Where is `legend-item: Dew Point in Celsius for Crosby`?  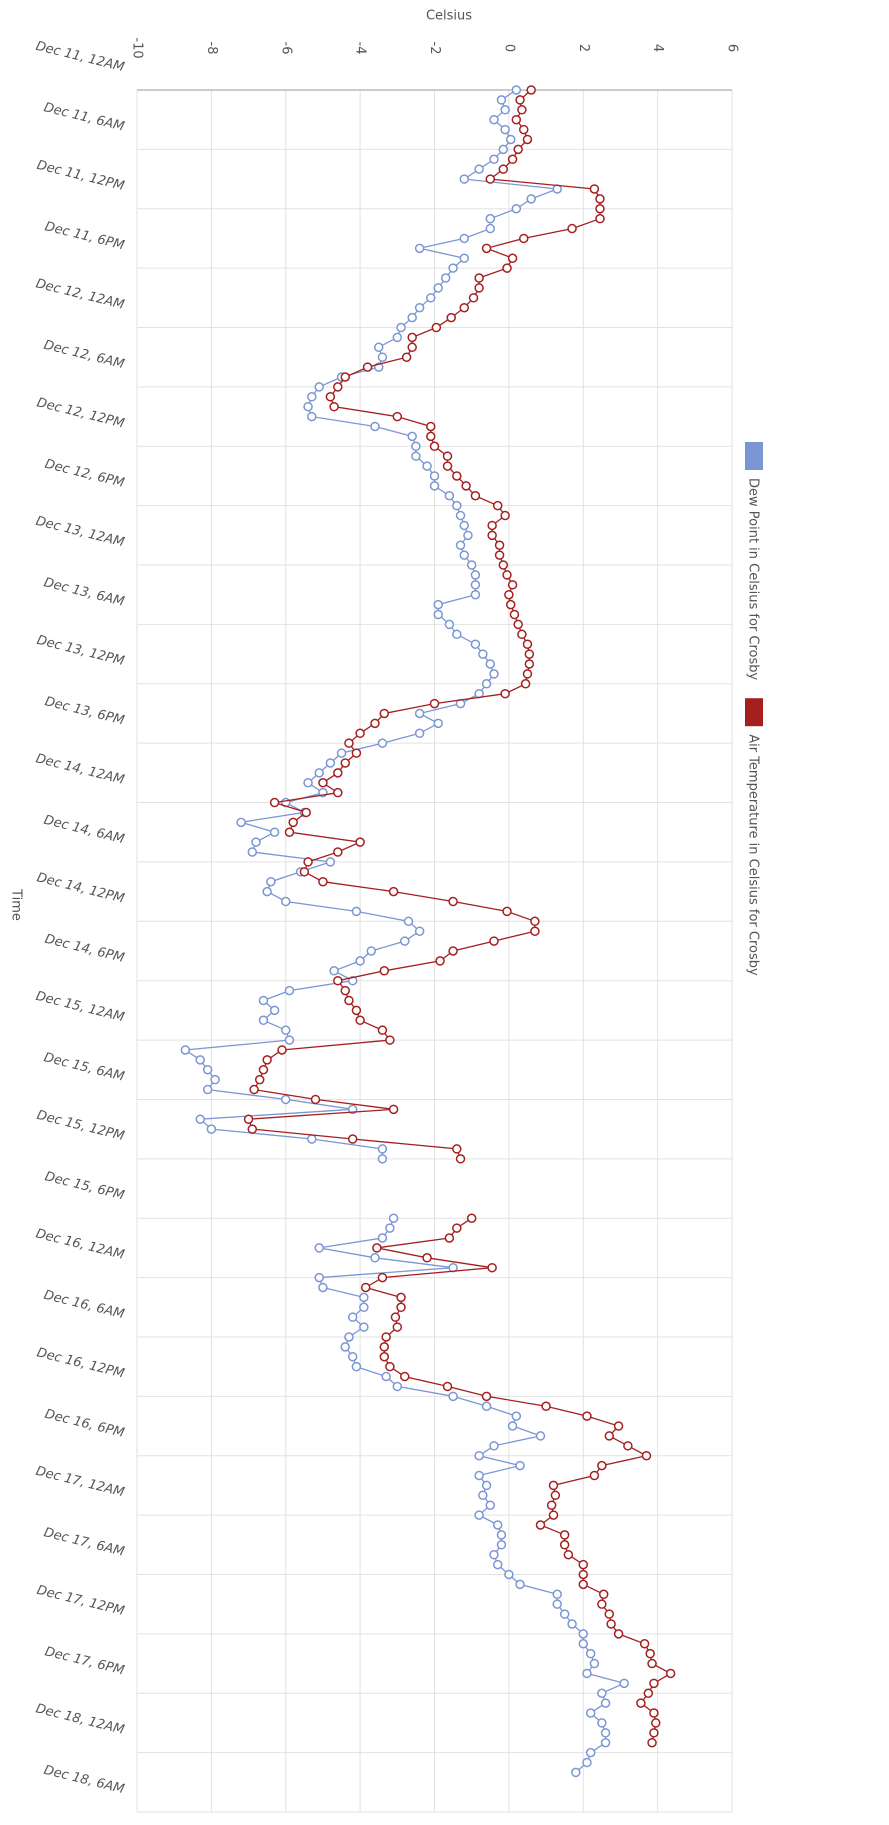 legend-item: Dew Point in Celsius for Crosby is located at coordinates (754, 561).